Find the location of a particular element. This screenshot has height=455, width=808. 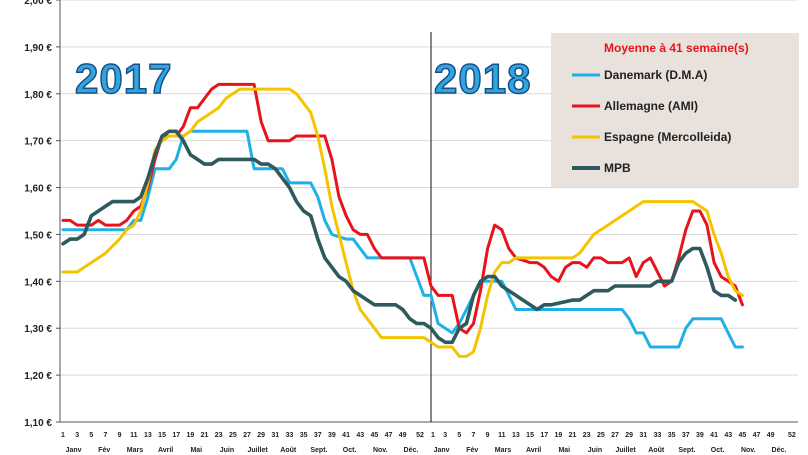

x-tick-label: 1 is located at coordinates (433, 435).